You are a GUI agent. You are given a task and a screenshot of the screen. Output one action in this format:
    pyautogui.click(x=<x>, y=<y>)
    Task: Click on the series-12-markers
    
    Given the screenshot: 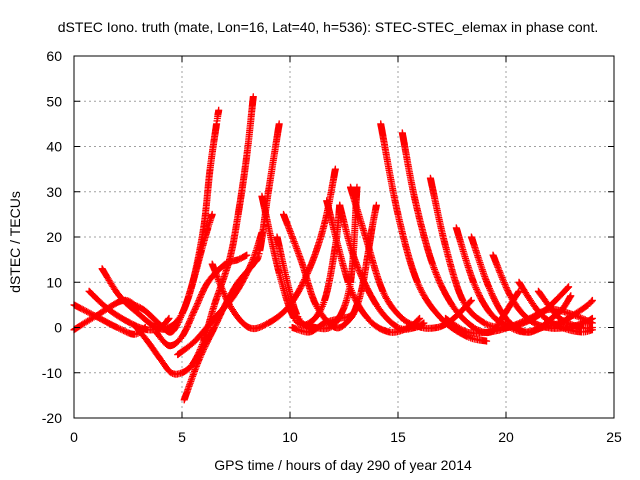 What is the action you would take?
    pyautogui.click(x=317, y=258)
    